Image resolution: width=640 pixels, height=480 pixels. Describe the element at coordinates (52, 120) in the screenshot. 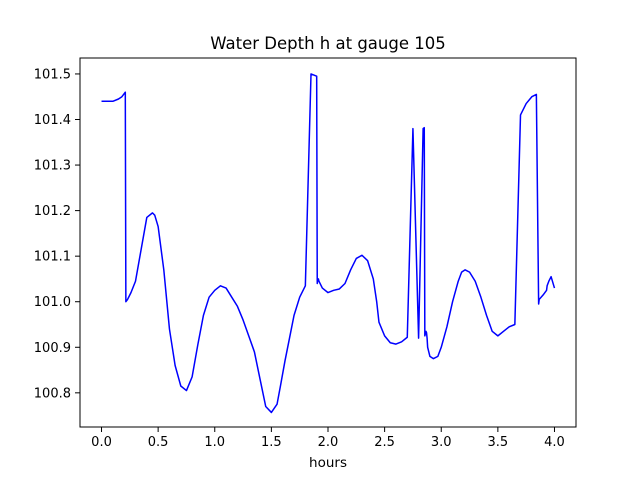

I see `y-tick-label: 101.4` at that location.